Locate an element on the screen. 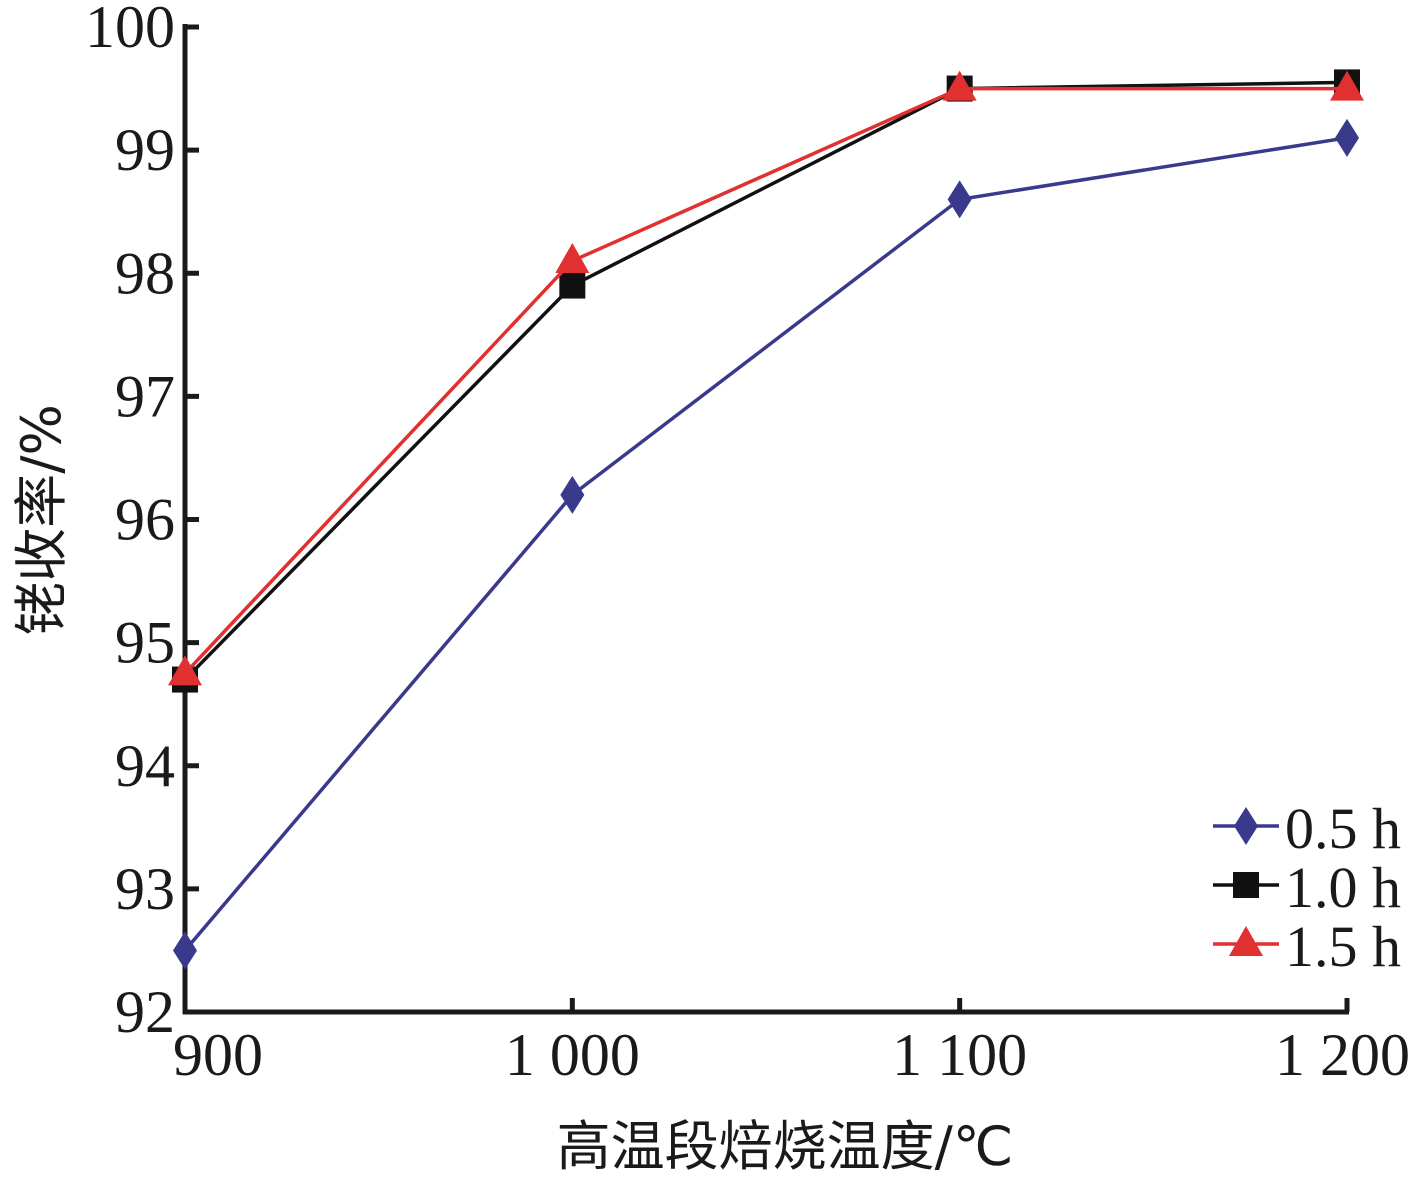  legend: 0.5 h1.0 h1.5 h is located at coordinates (1307, 887).